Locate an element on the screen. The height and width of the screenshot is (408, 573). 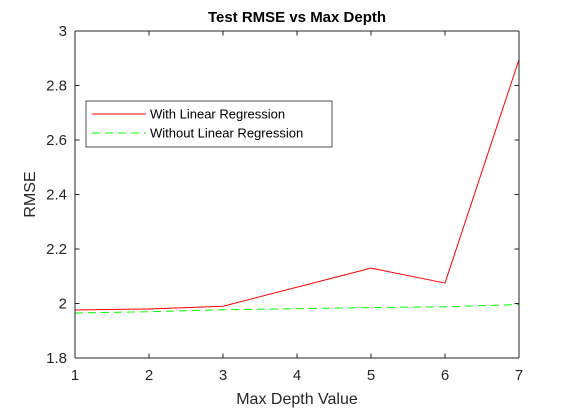
chart-title: Test RMSE vs Max Depth is located at coordinates (297, 17).